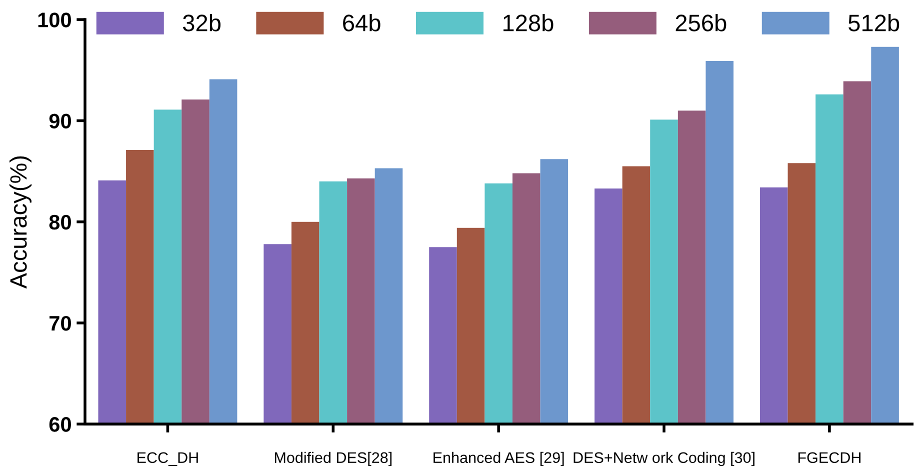  I want to click on y-tick-label: 80, so click(60, 222).